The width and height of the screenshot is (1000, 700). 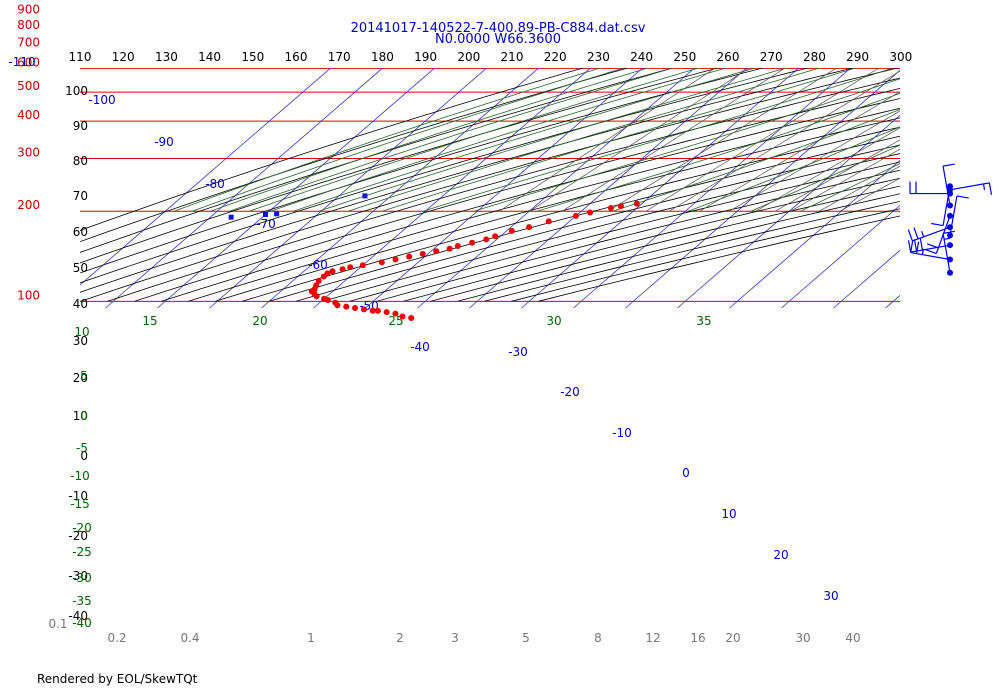 I want to click on top-temperature-label: 120, so click(x=123, y=57).